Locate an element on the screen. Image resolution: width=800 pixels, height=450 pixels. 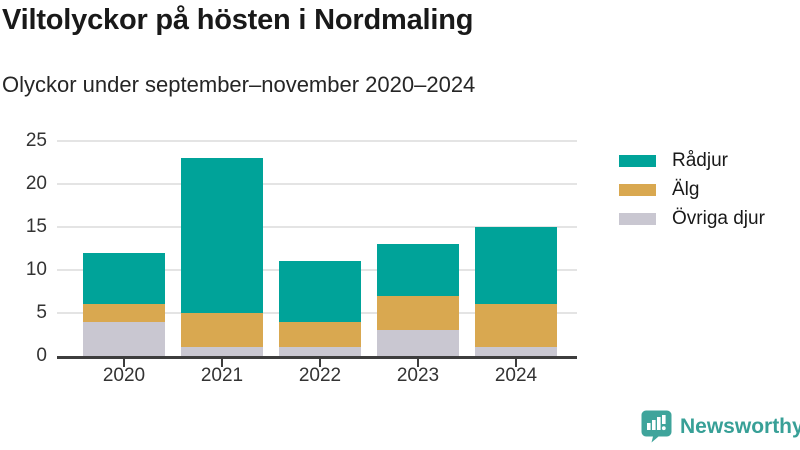
legend-label-Rådjur: Rådjur is located at coordinates (700, 160).